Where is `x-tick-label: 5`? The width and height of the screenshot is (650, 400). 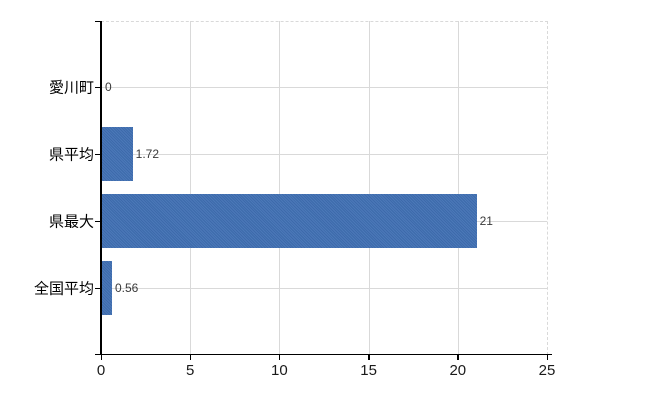
x-tick-label: 5 is located at coordinates (190, 370).